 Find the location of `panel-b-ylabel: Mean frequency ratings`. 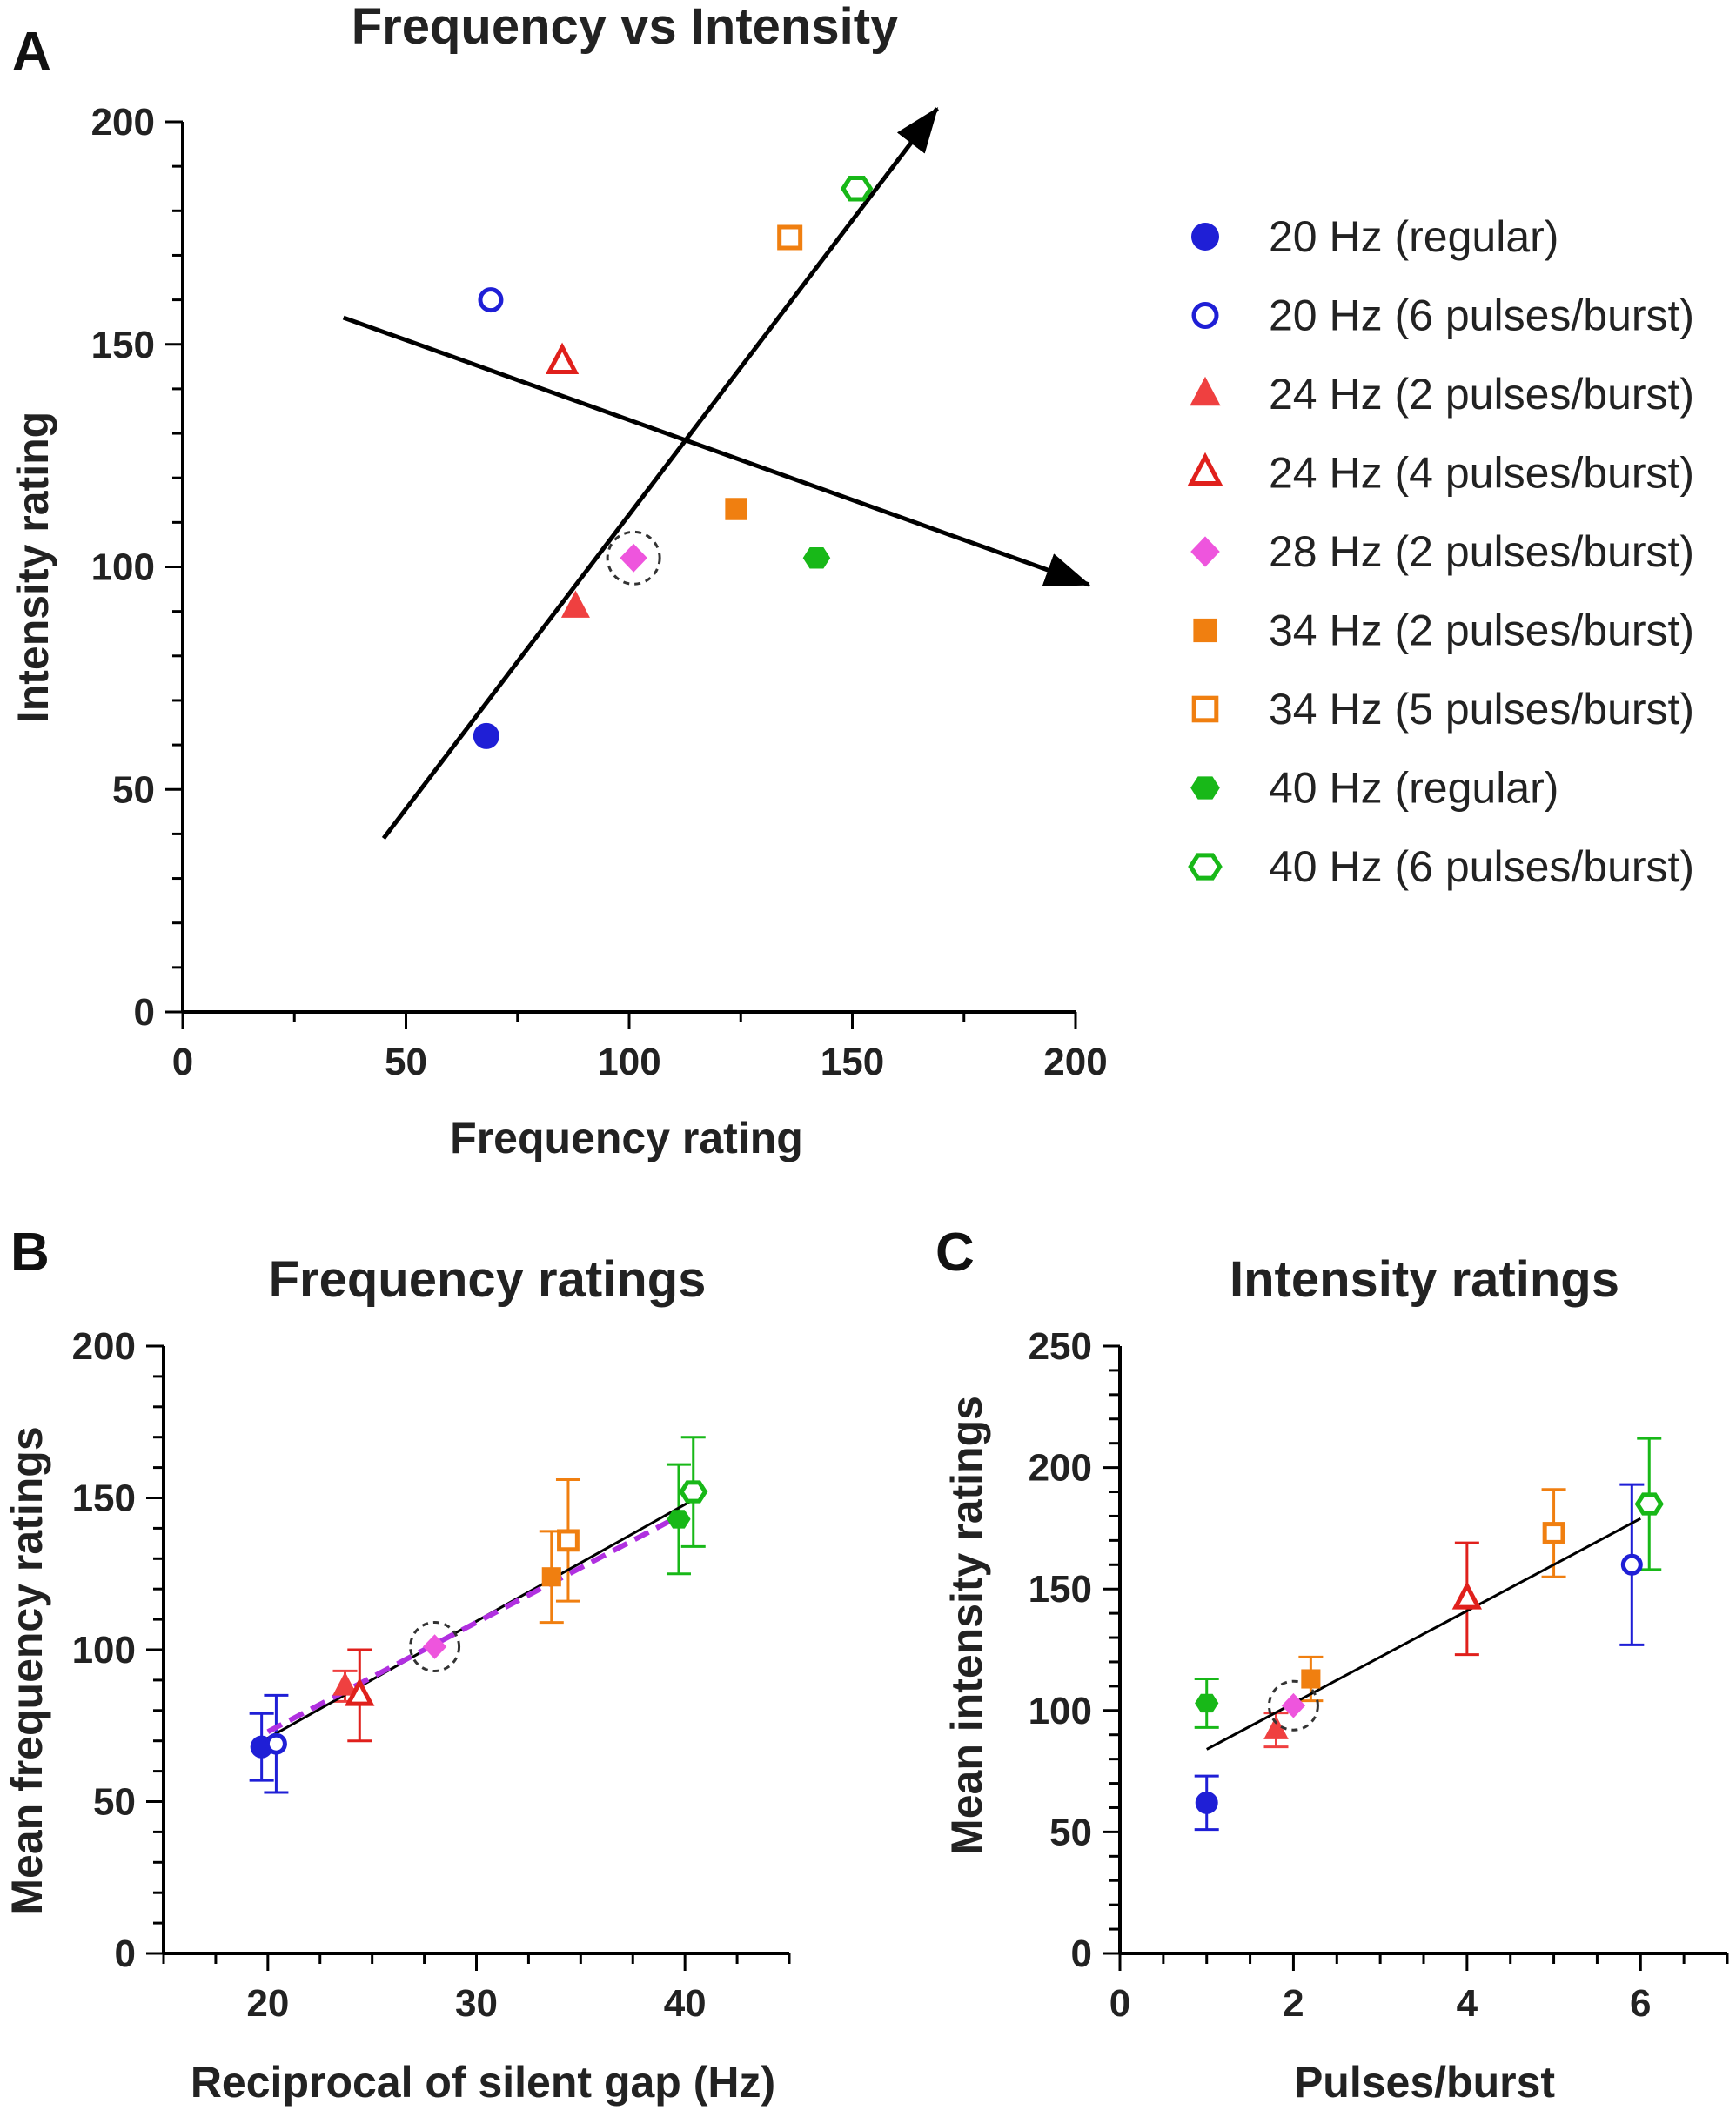

panel-b-ylabel: Mean frequency ratings is located at coordinates (27, 1670).